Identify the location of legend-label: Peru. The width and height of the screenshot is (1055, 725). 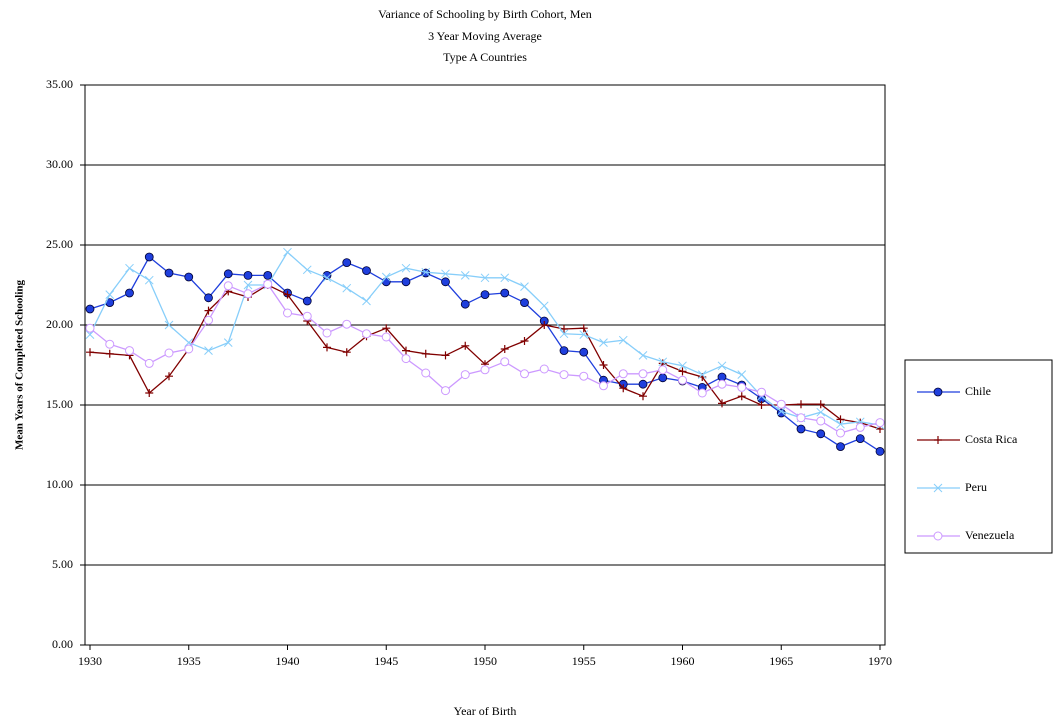
(976, 487).